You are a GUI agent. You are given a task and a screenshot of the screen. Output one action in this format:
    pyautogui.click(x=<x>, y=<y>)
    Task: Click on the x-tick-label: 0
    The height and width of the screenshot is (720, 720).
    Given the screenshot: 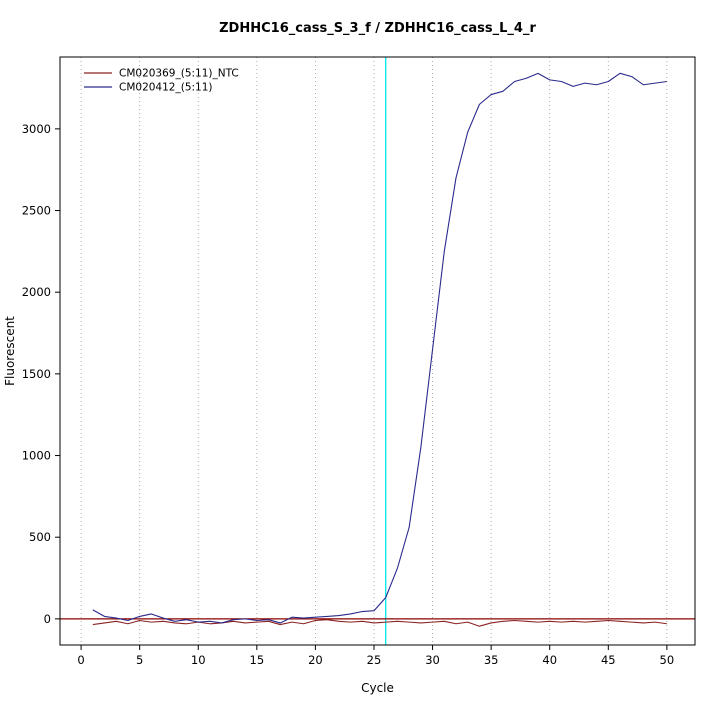 What is the action you would take?
    pyautogui.click(x=80, y=660)
    